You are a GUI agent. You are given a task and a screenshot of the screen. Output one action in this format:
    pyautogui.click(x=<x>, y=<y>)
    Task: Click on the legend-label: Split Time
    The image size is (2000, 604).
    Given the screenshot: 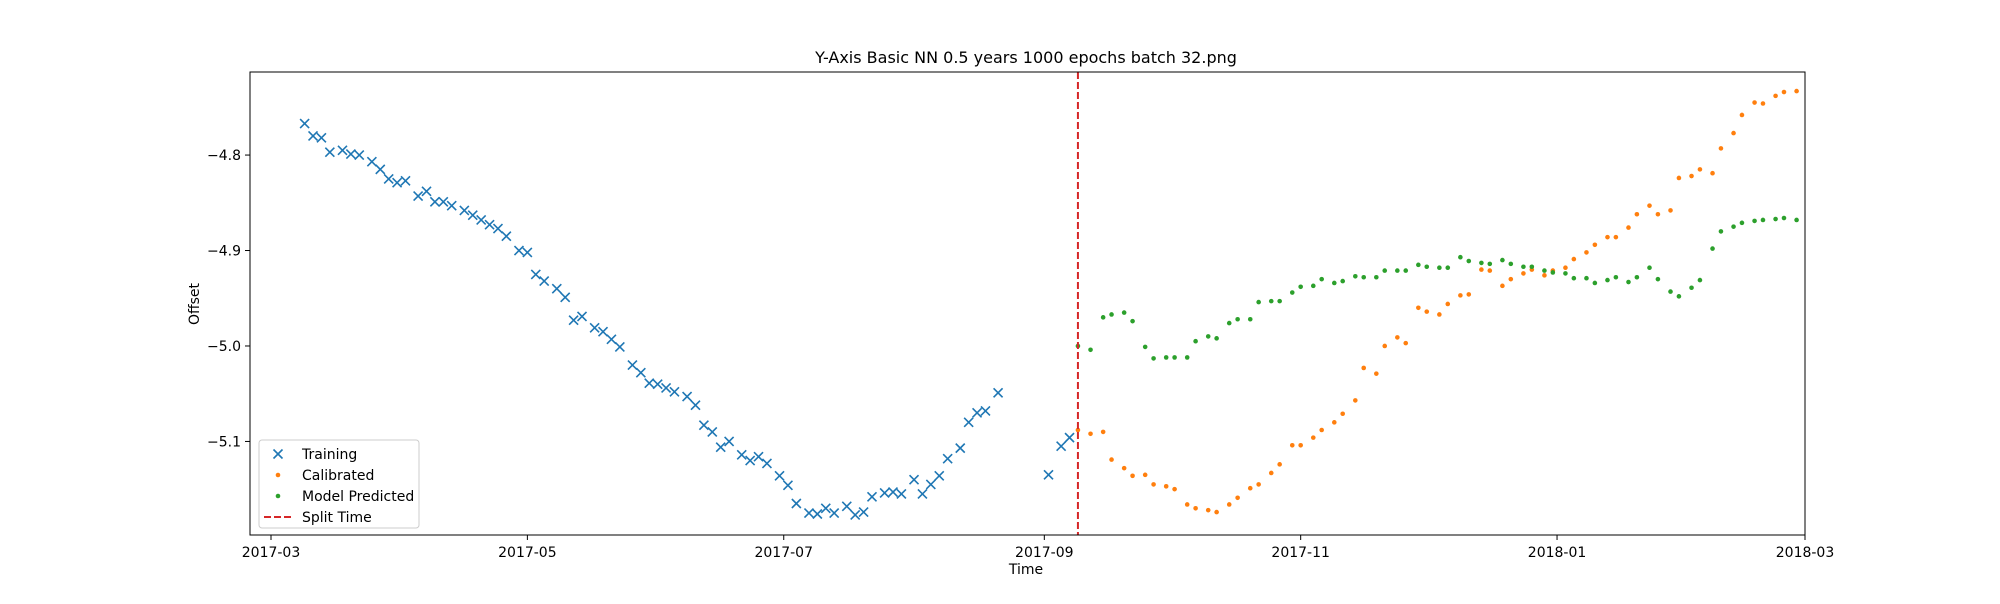 What is the action you would take?
    pyautogui.click(x=337, y=518)
    